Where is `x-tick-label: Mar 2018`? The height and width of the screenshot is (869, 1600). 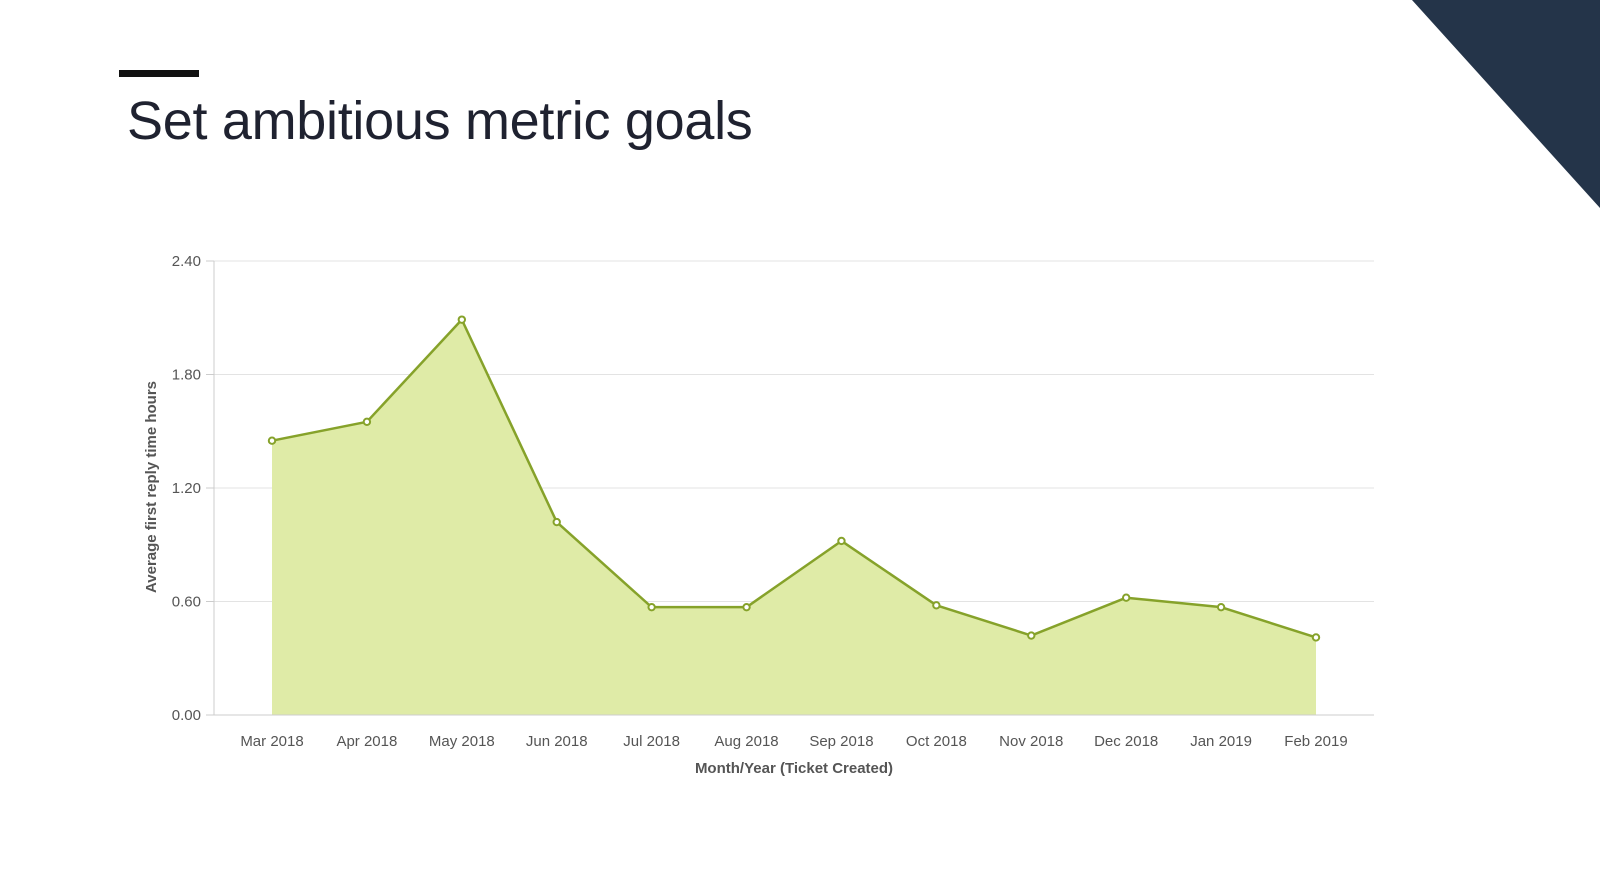 x-tick-label: Mar 2018 is located at coordinates (271, 741).